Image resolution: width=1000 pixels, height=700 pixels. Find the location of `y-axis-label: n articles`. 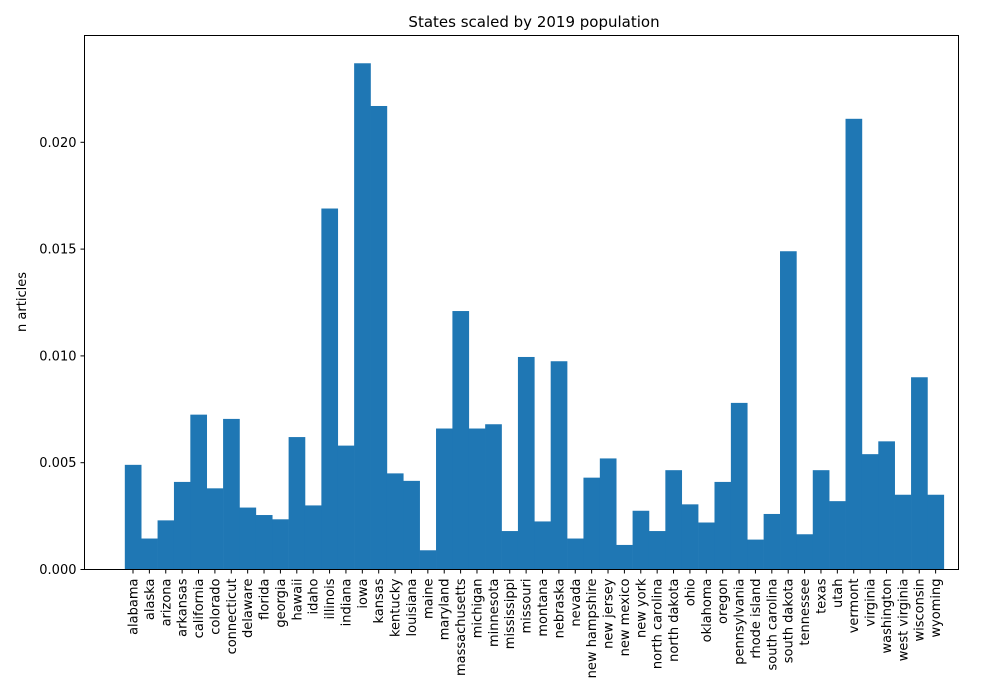

y-axis-label: n articles is located at coordinates (22, 302).